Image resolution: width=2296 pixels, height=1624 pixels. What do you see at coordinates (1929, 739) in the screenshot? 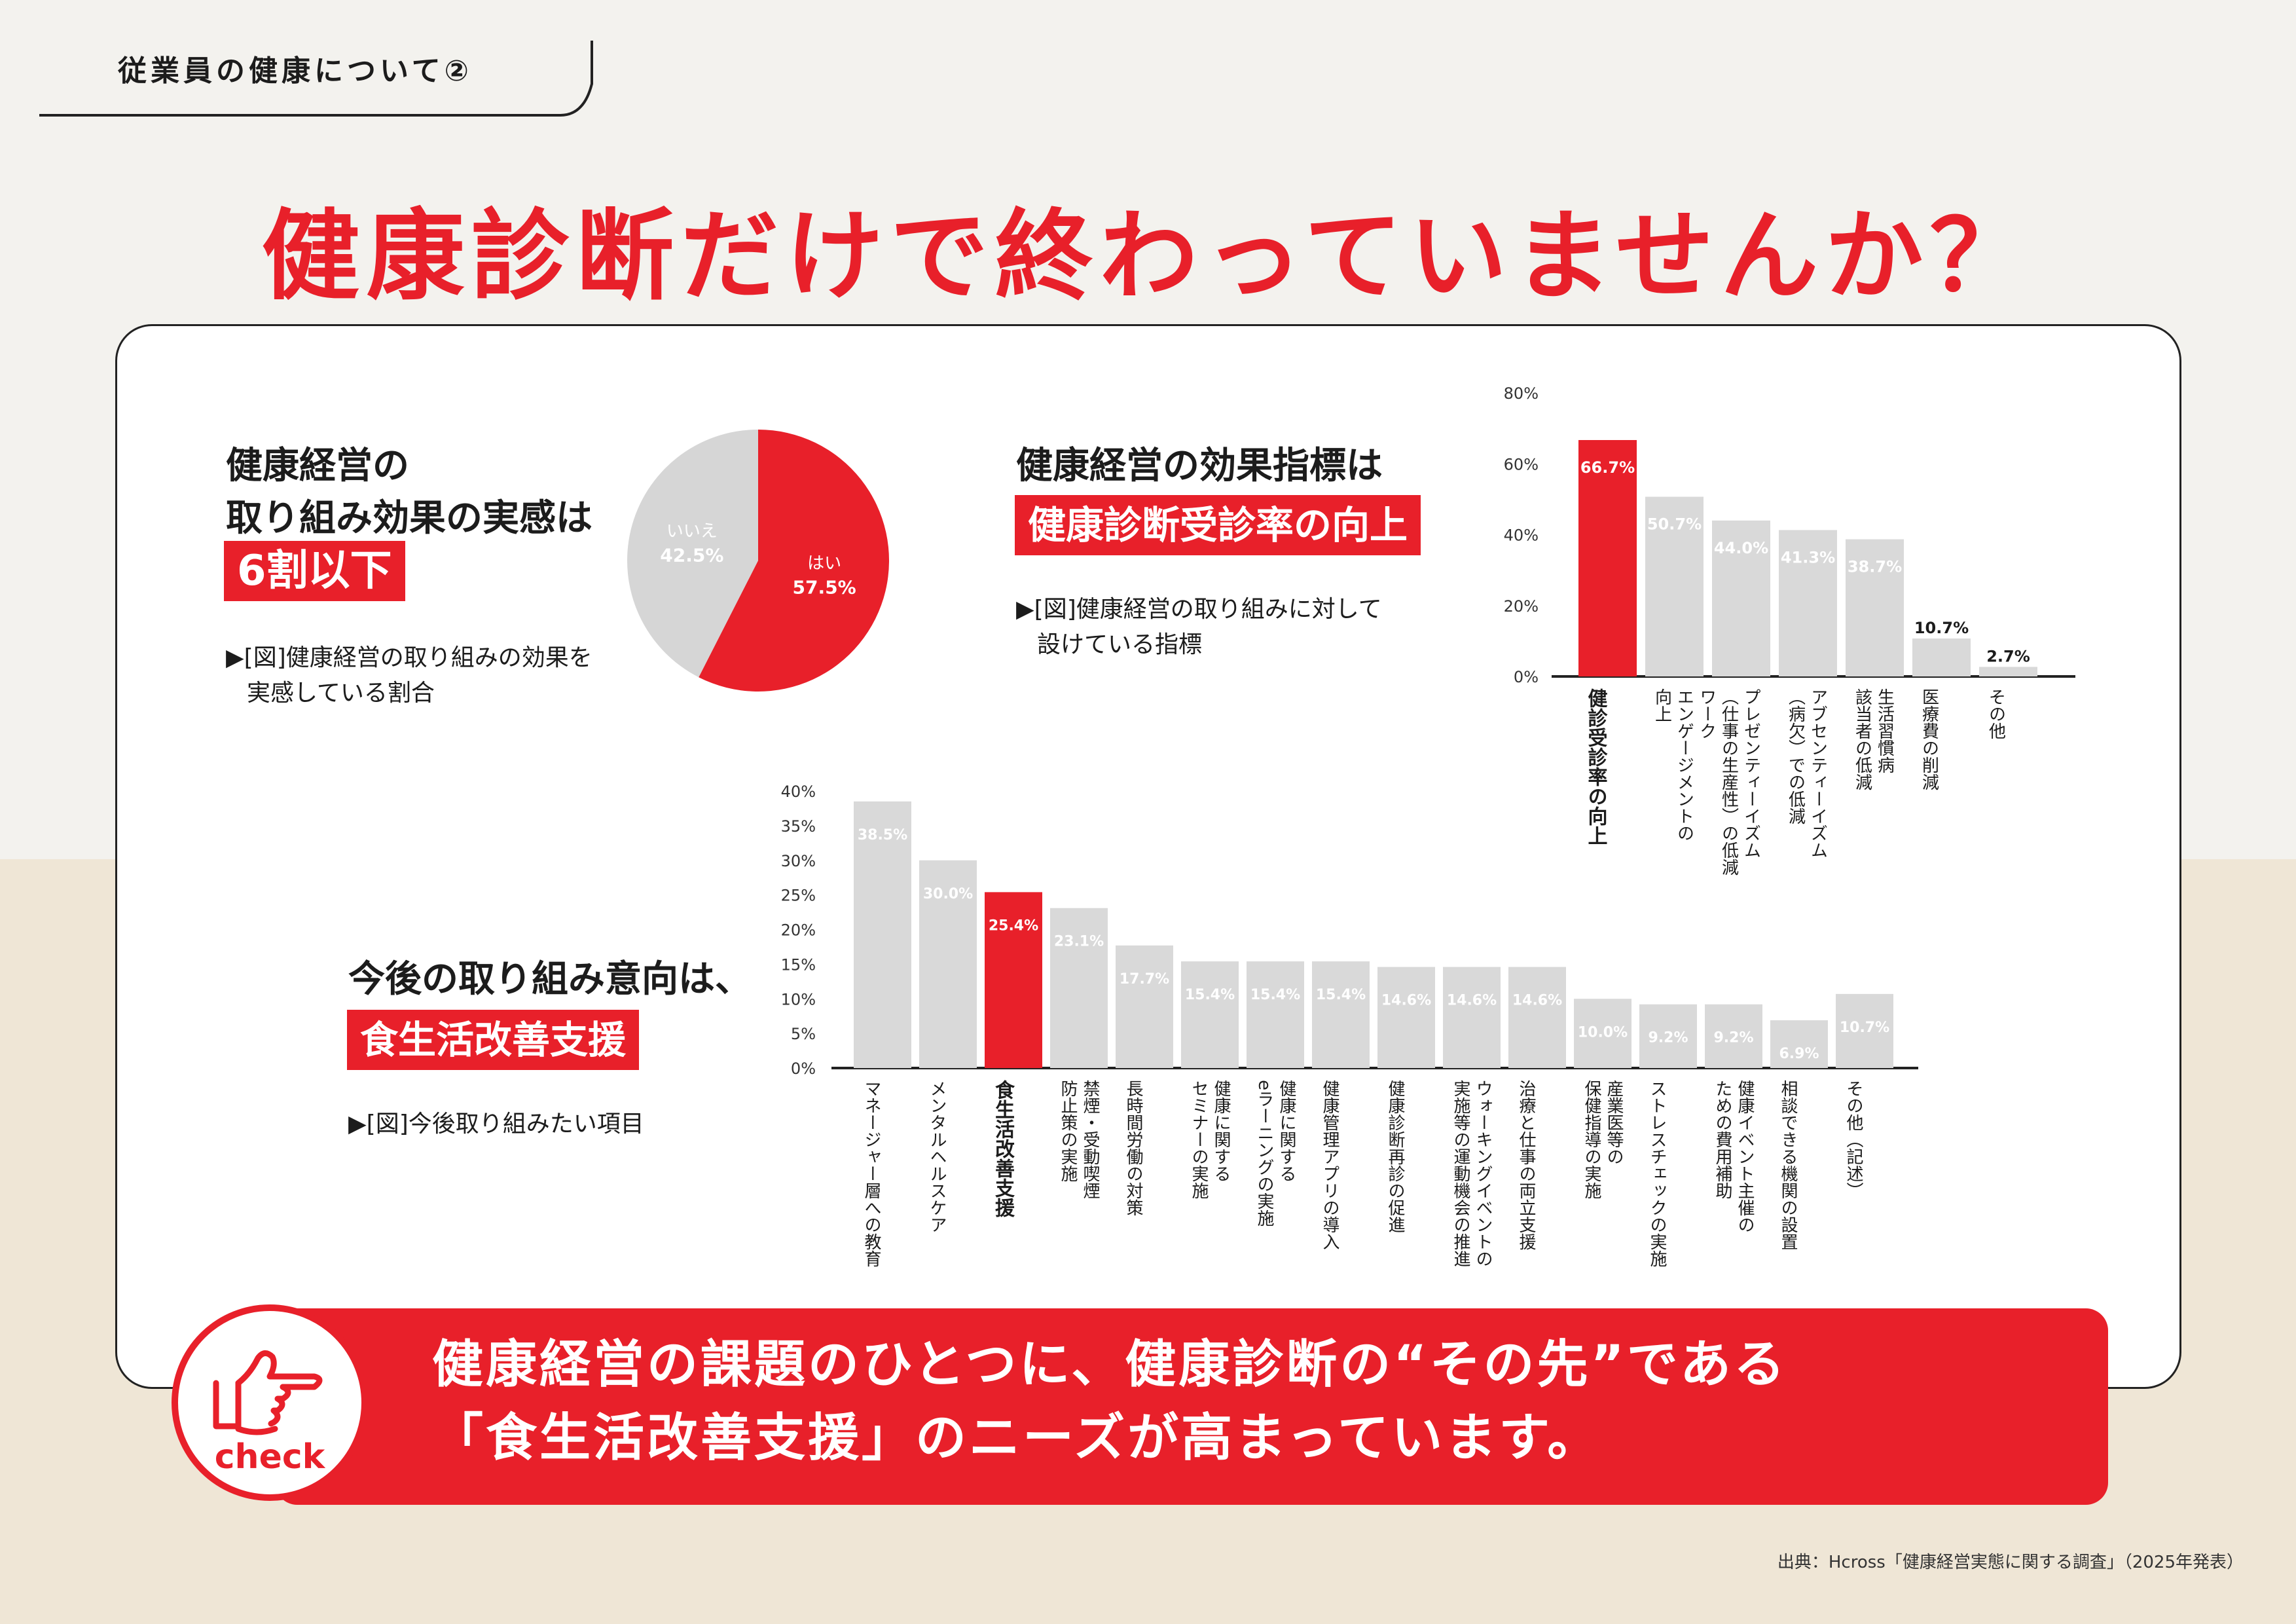
I see `category-label: 医療費の削減` at bounding box center [1929, 739].